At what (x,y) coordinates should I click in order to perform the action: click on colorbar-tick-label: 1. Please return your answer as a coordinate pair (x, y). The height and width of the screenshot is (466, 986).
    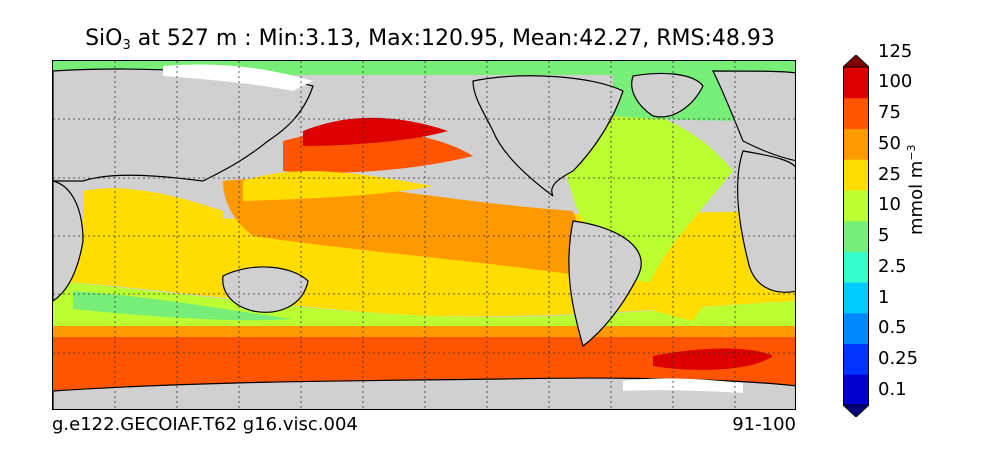
    Looking at the image, I should click on (884, 297).